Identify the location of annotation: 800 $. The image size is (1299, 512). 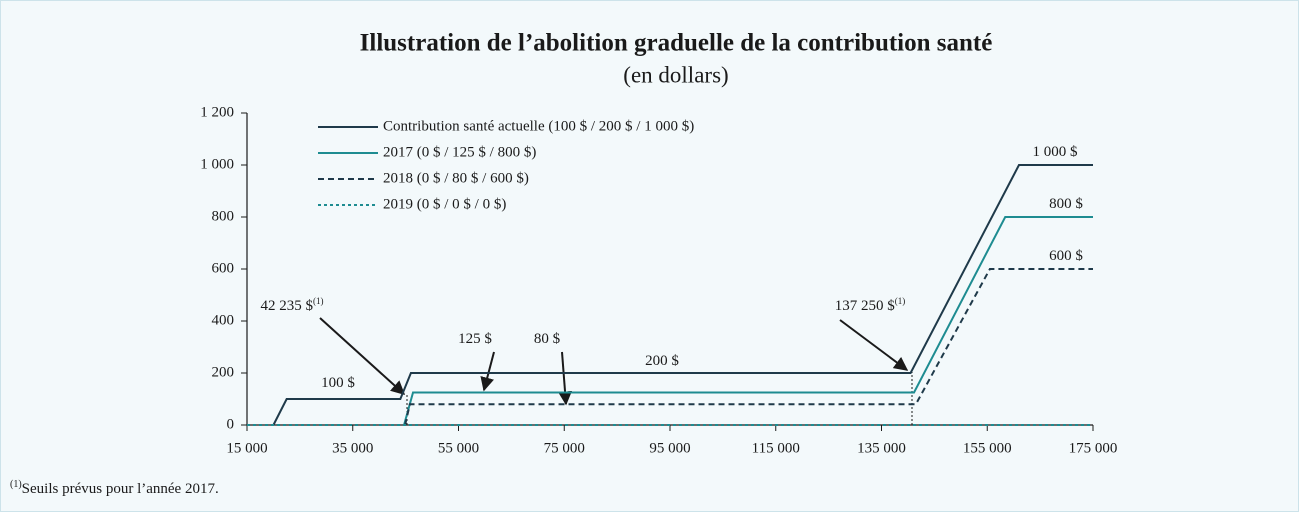
(1066, 204).